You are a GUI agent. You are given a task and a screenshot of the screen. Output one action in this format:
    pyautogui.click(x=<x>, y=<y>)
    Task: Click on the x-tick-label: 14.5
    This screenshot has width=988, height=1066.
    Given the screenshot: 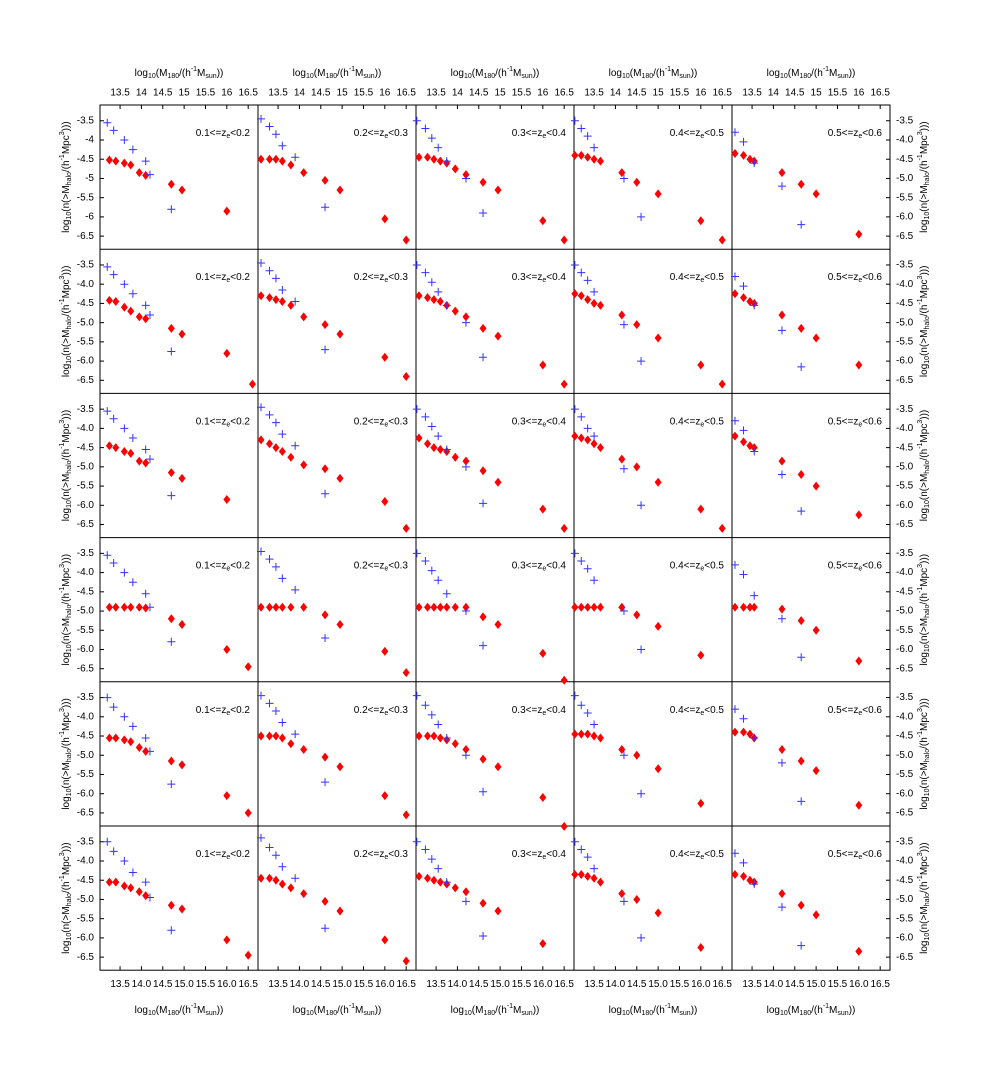 What is the action you would take?
    pyautogui.click(x=795, y=984)
    